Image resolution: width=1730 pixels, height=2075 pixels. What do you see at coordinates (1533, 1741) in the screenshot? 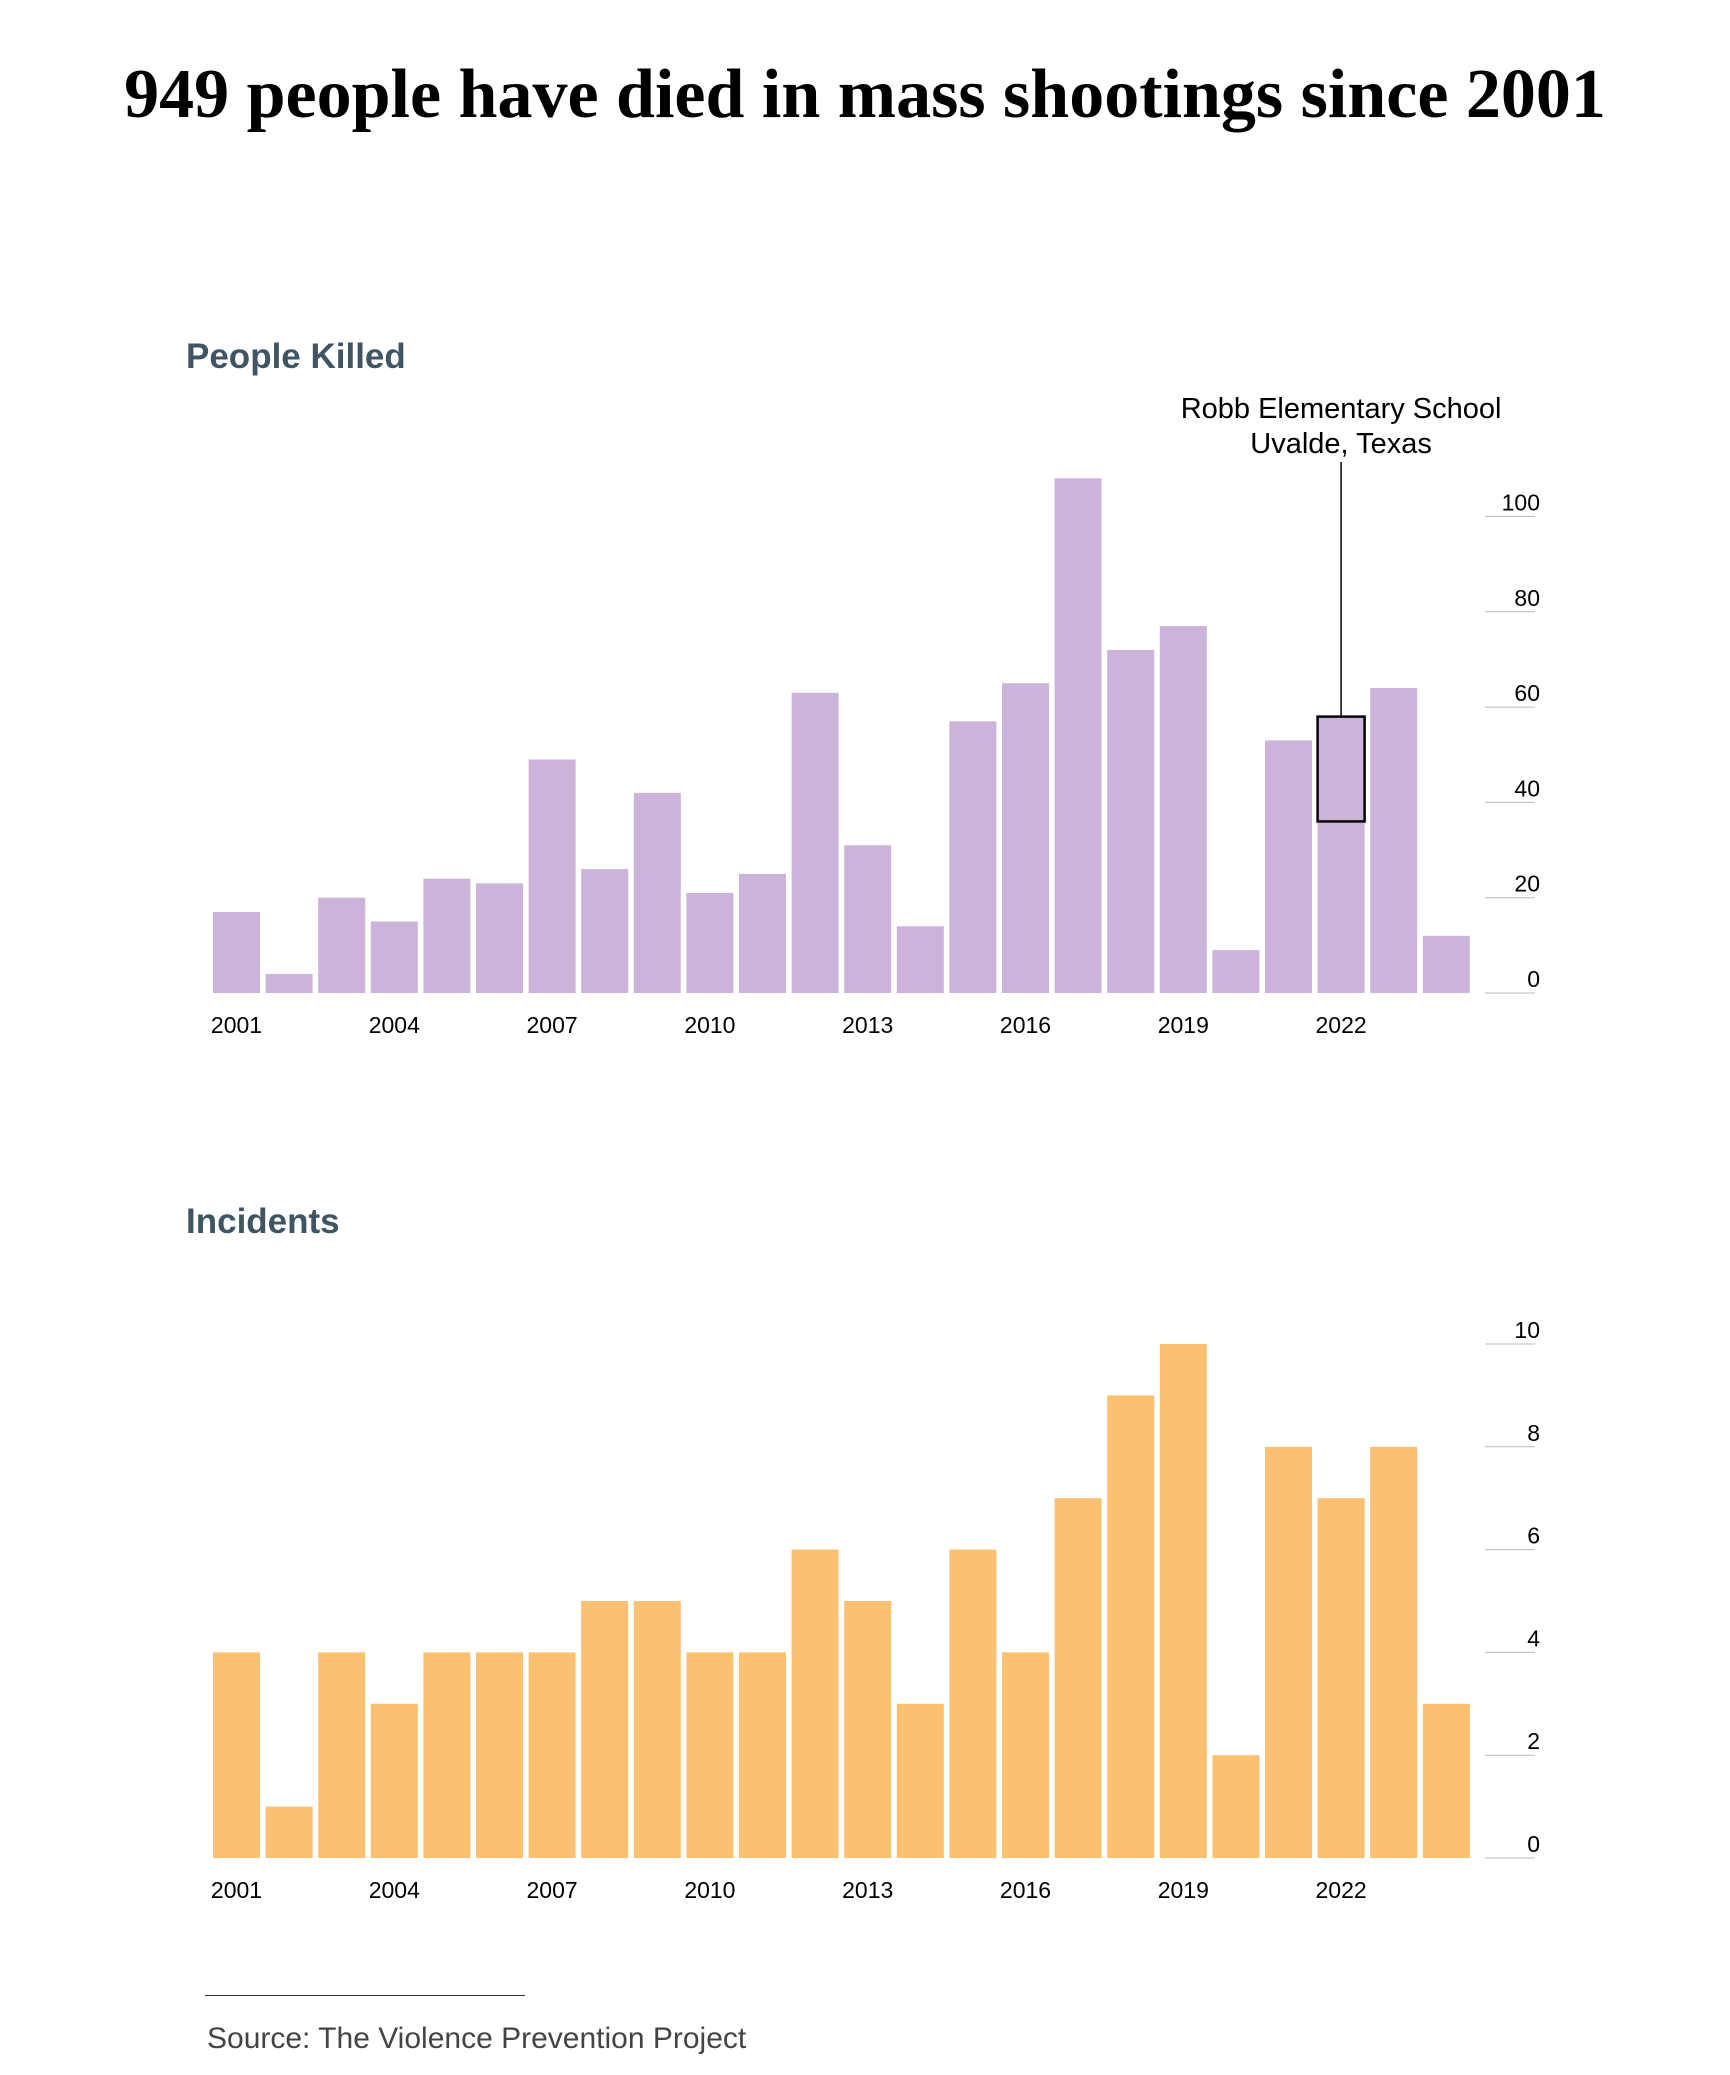
I see `y-tick-label-2: 2` at bounding box center [1533, 1741].